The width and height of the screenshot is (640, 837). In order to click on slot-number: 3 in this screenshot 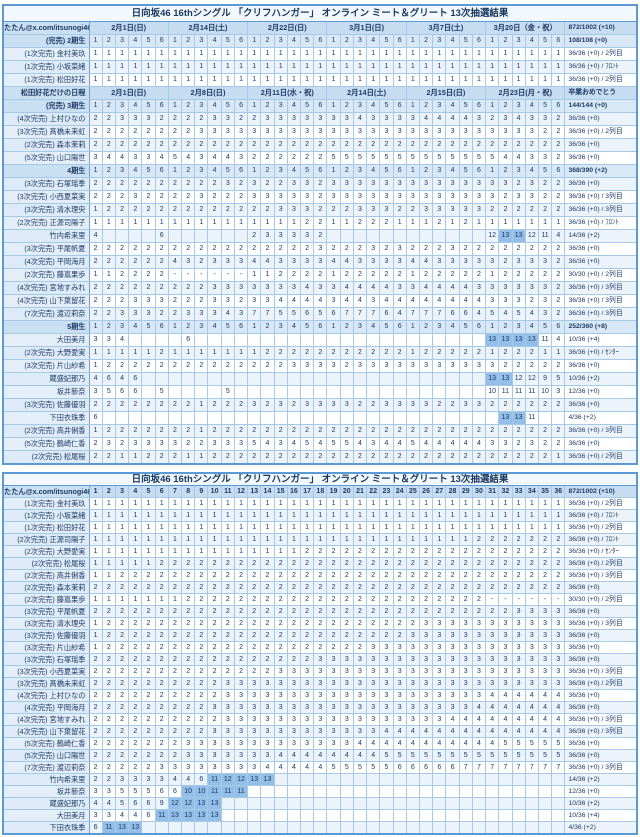, I will do `click(518, 171)`.